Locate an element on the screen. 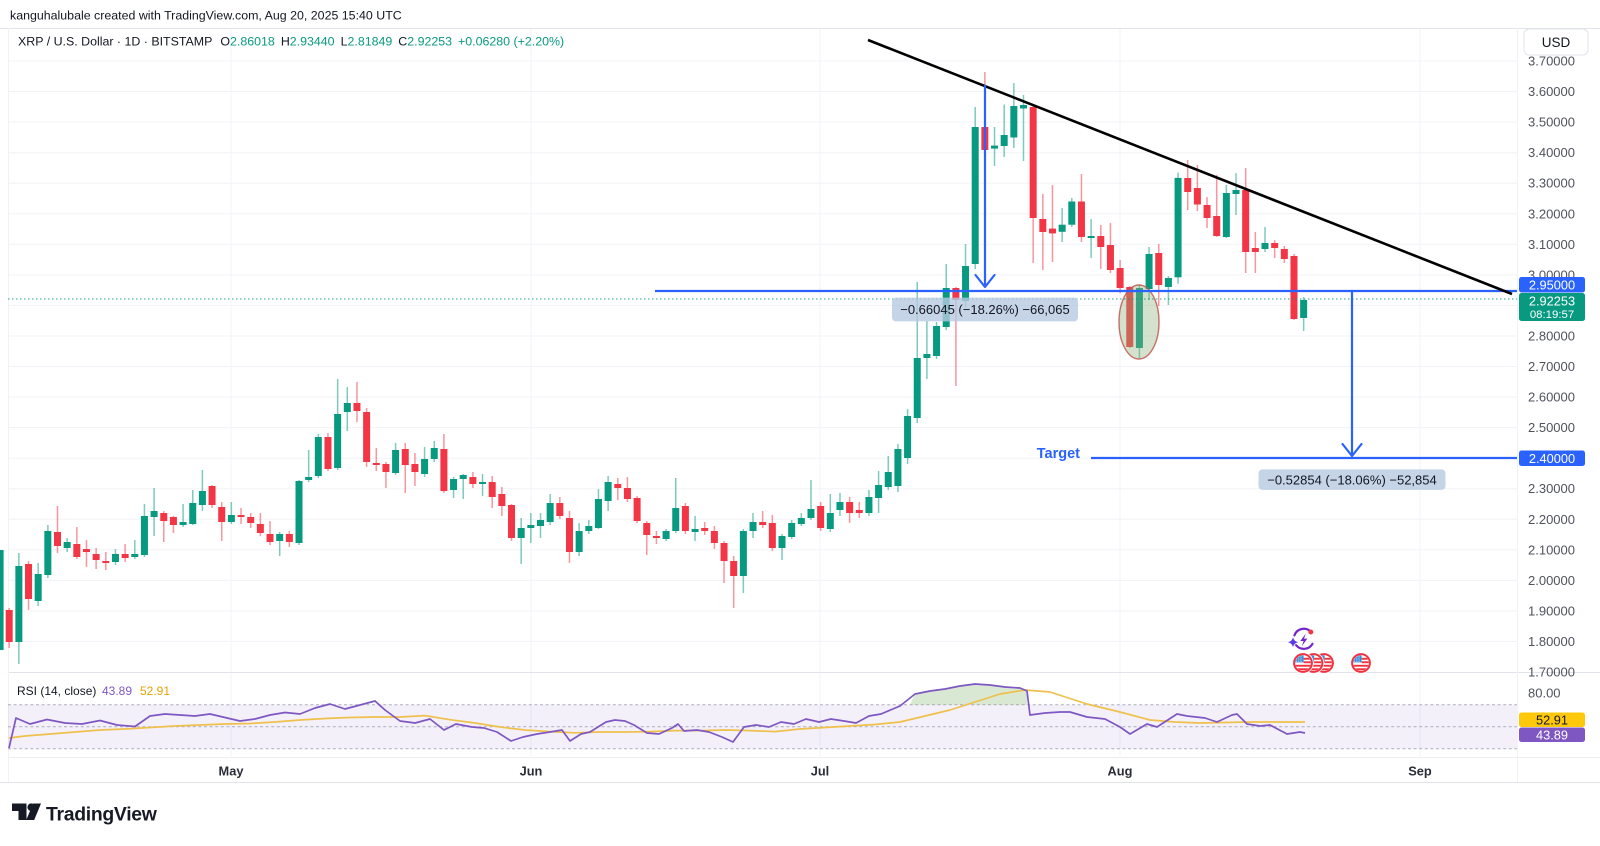  svg-text: 3.30000 is located at coordinates (1551, 183).